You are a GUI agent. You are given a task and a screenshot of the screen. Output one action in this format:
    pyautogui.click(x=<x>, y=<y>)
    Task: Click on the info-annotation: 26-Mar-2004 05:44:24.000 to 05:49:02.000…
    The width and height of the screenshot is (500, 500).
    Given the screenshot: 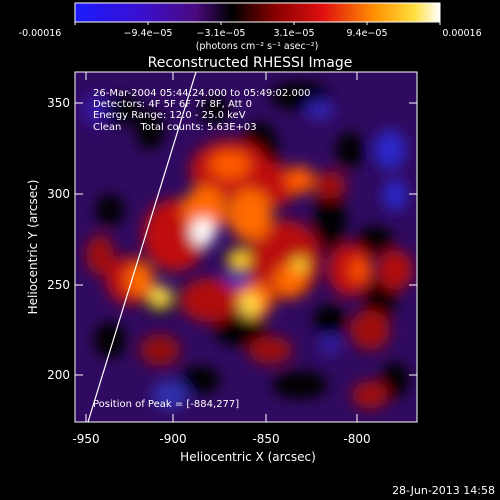 What is the action you would take?
    pyautogui.click(x=202, y=110)
    